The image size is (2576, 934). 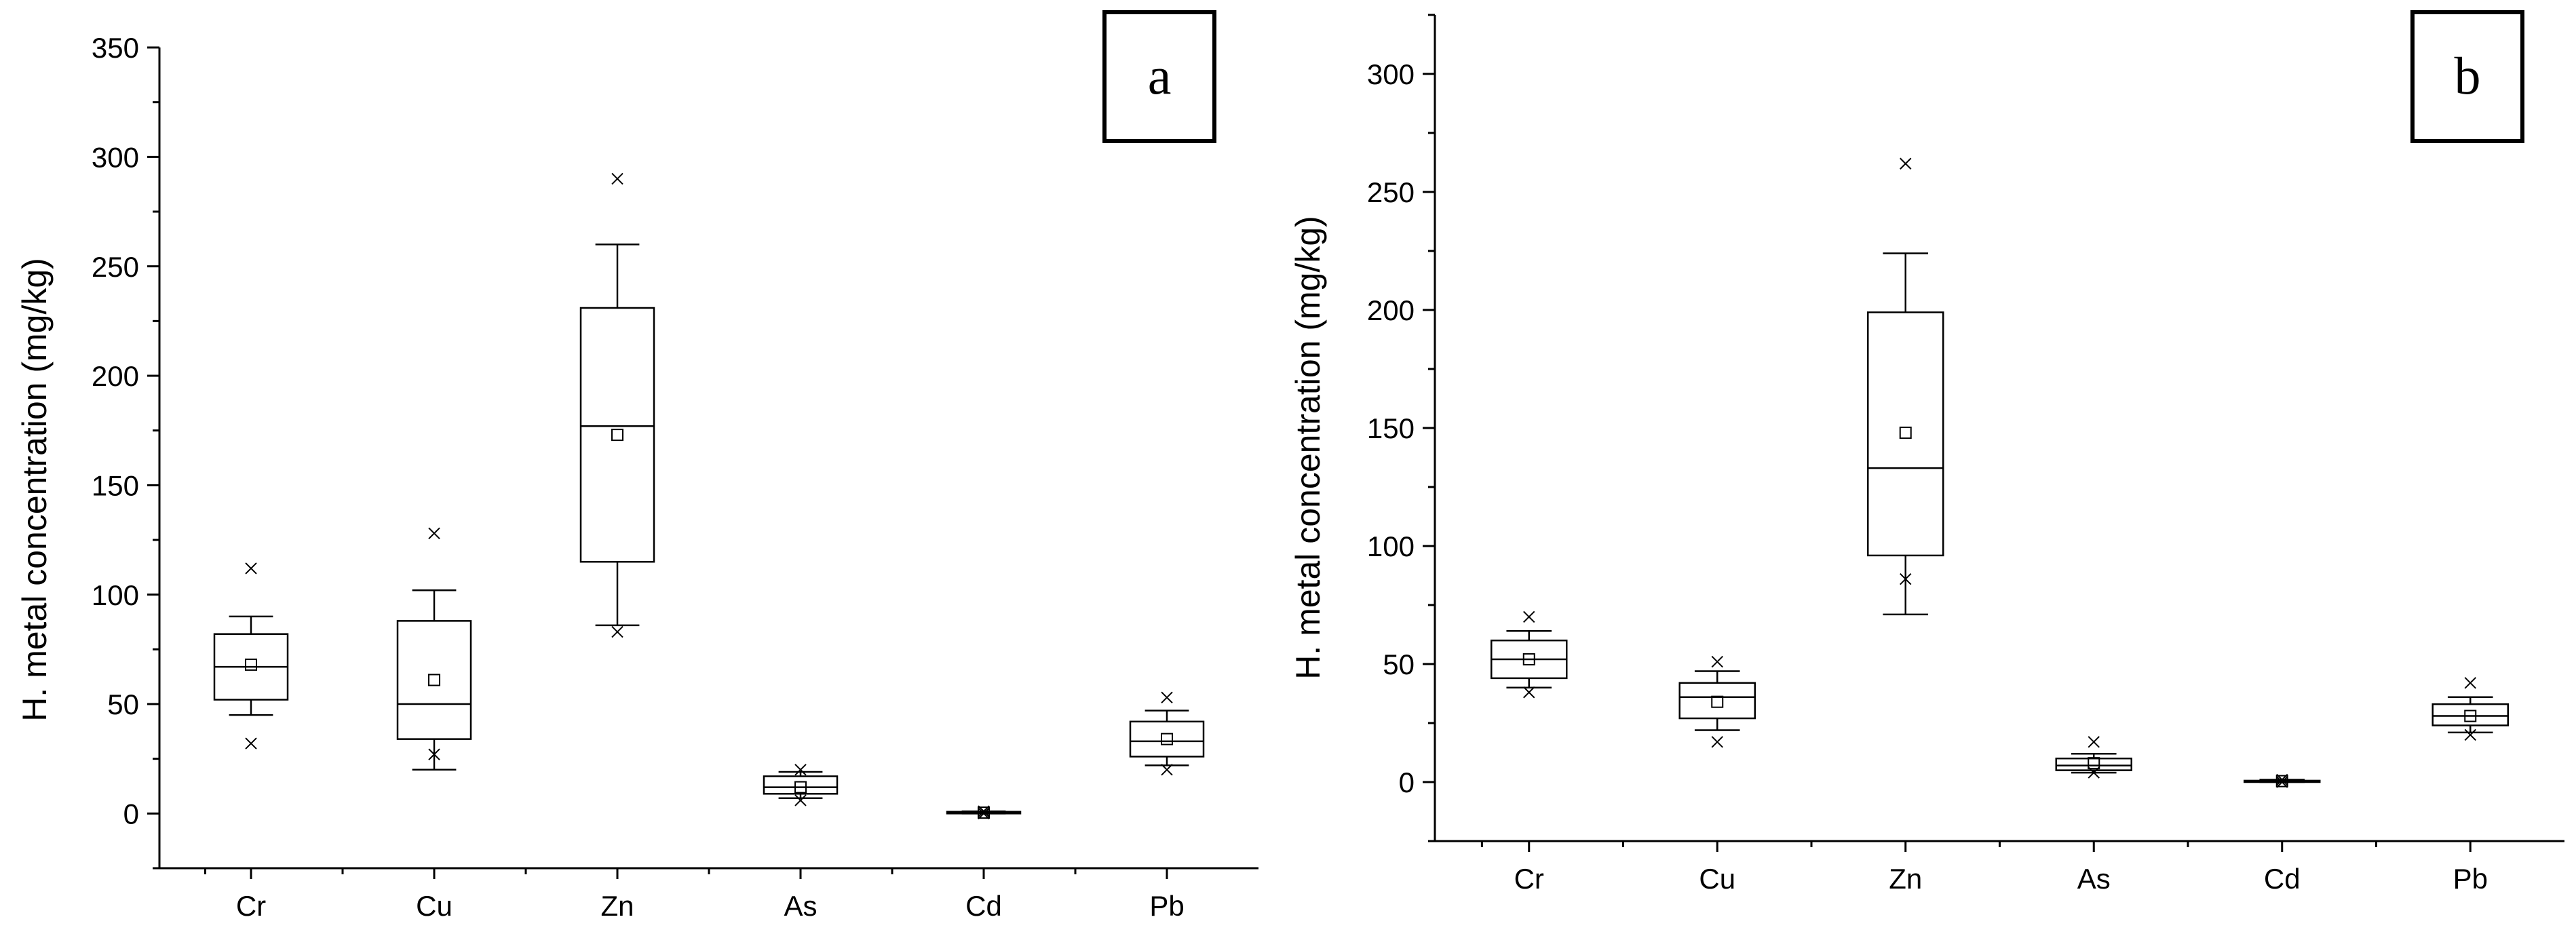 I want to click on panel-label: b, so click(x=2468, y=75).